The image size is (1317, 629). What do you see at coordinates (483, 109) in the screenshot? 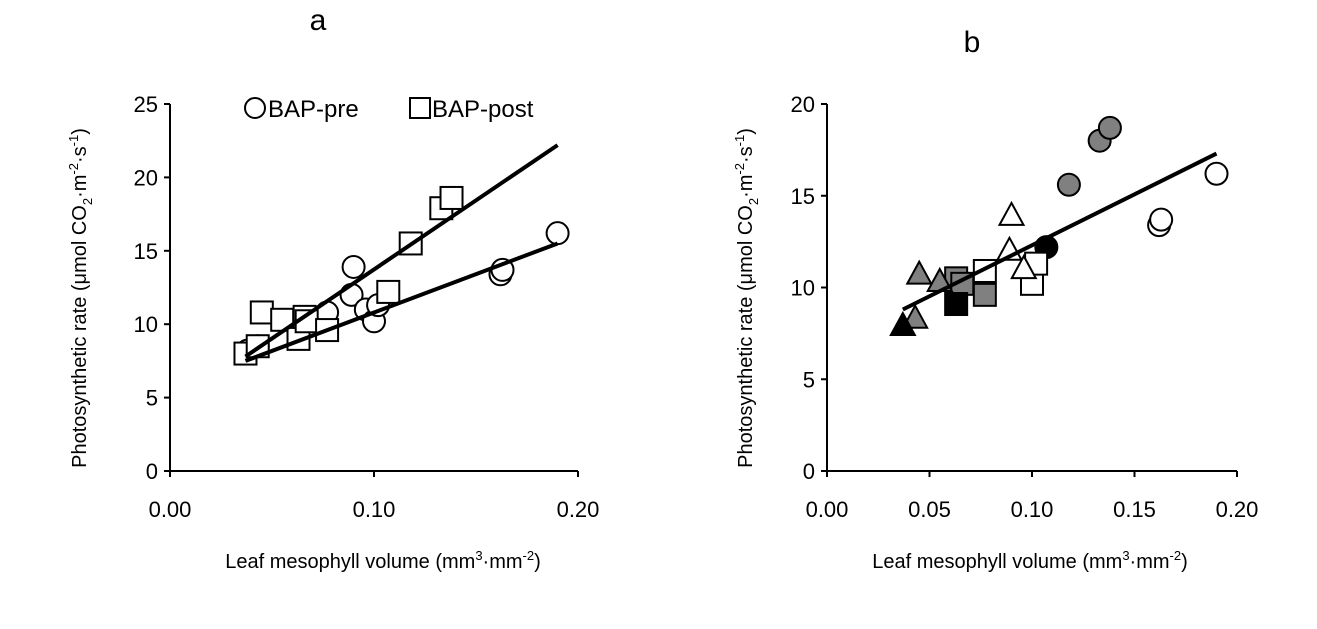
I see `legend-label-bap-post: BAP-post` at bounding box center [483, 109].